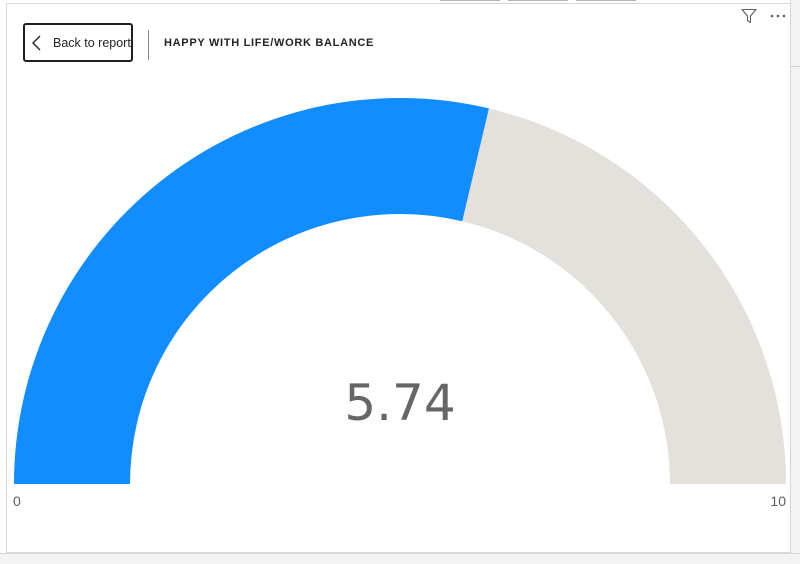 This screenshot has height=564, width=800. I want to click on header-divider, so click(148, 45).